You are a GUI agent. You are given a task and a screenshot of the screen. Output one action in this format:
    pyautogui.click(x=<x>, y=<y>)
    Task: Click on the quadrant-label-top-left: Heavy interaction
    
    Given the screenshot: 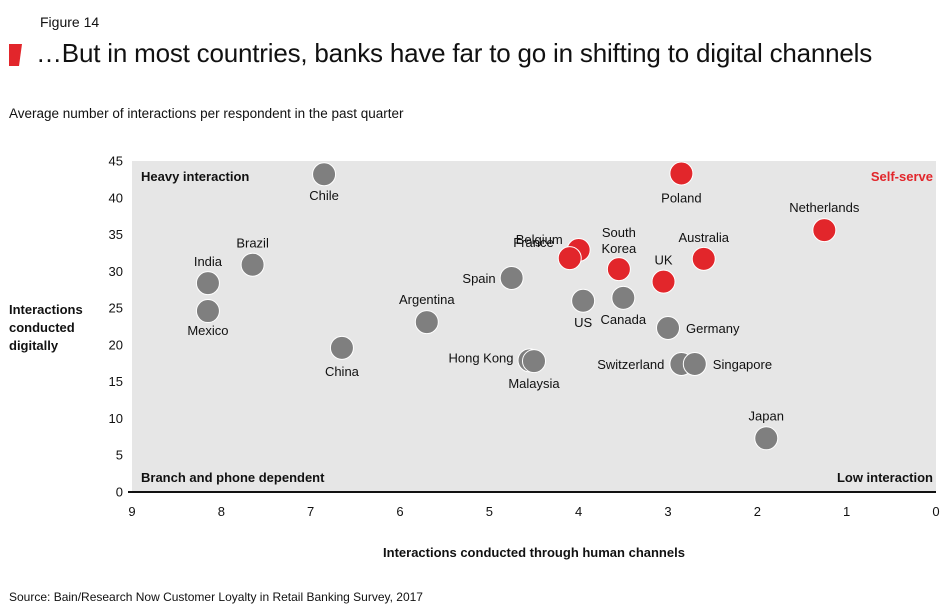 What is the action you would take?
    pyautogui.click(x=195, y=176)
    